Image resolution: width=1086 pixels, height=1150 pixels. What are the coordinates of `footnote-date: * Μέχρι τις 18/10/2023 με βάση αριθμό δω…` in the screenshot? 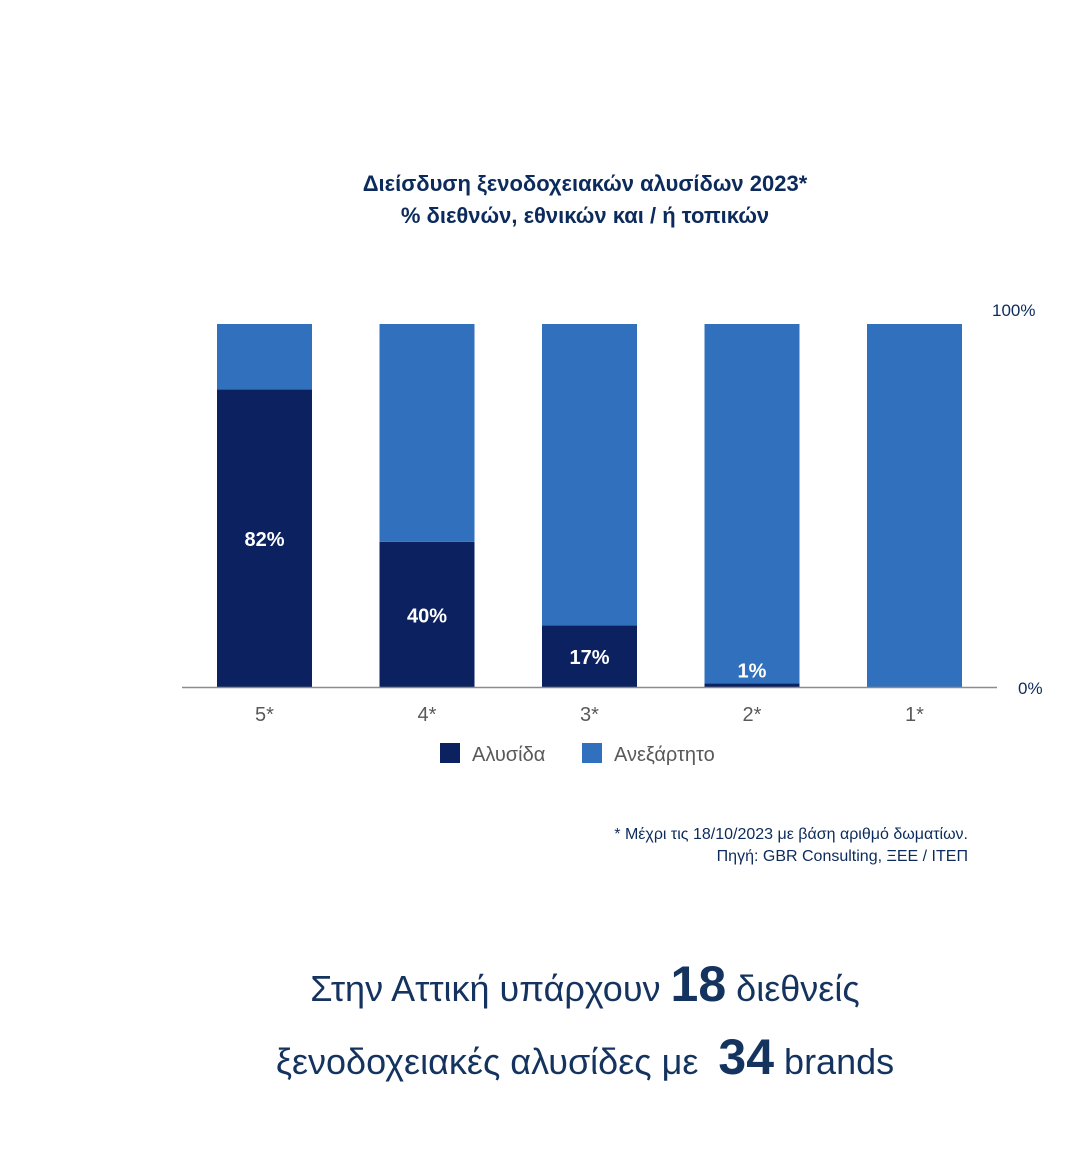 It's located at (791, 834).